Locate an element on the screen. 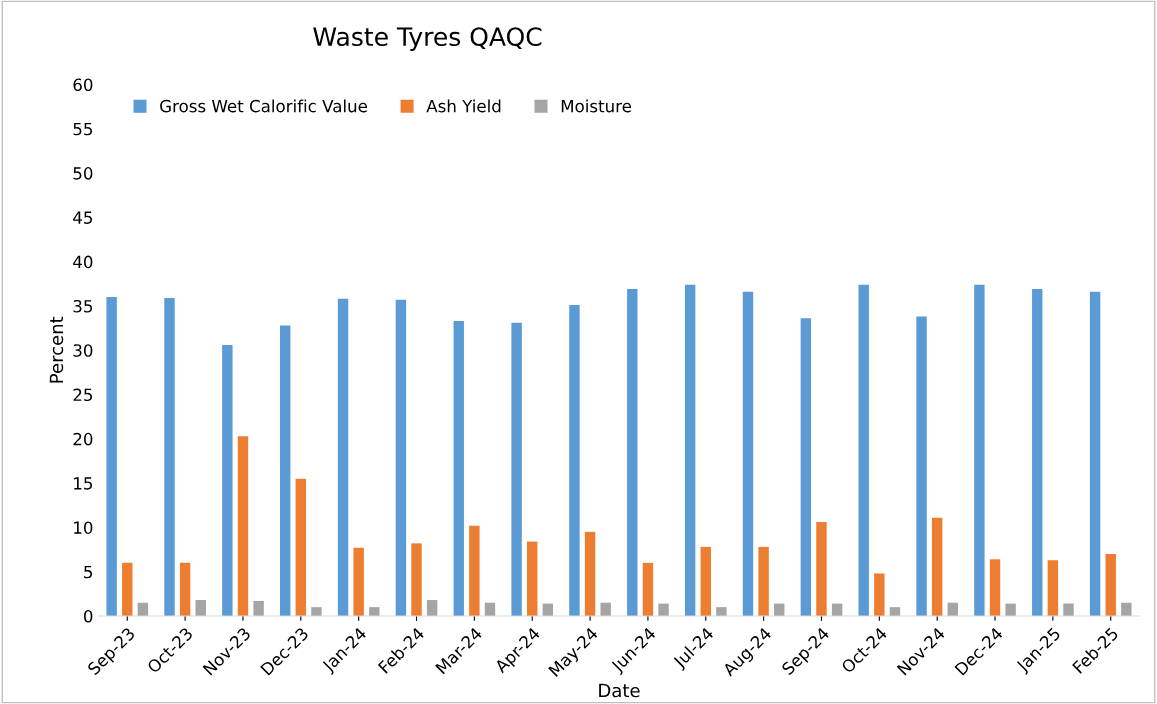 Image resolution: width=1157 pixels, height=704 pixels. y-tick-label: 20 is located at coordinates (83, 439).